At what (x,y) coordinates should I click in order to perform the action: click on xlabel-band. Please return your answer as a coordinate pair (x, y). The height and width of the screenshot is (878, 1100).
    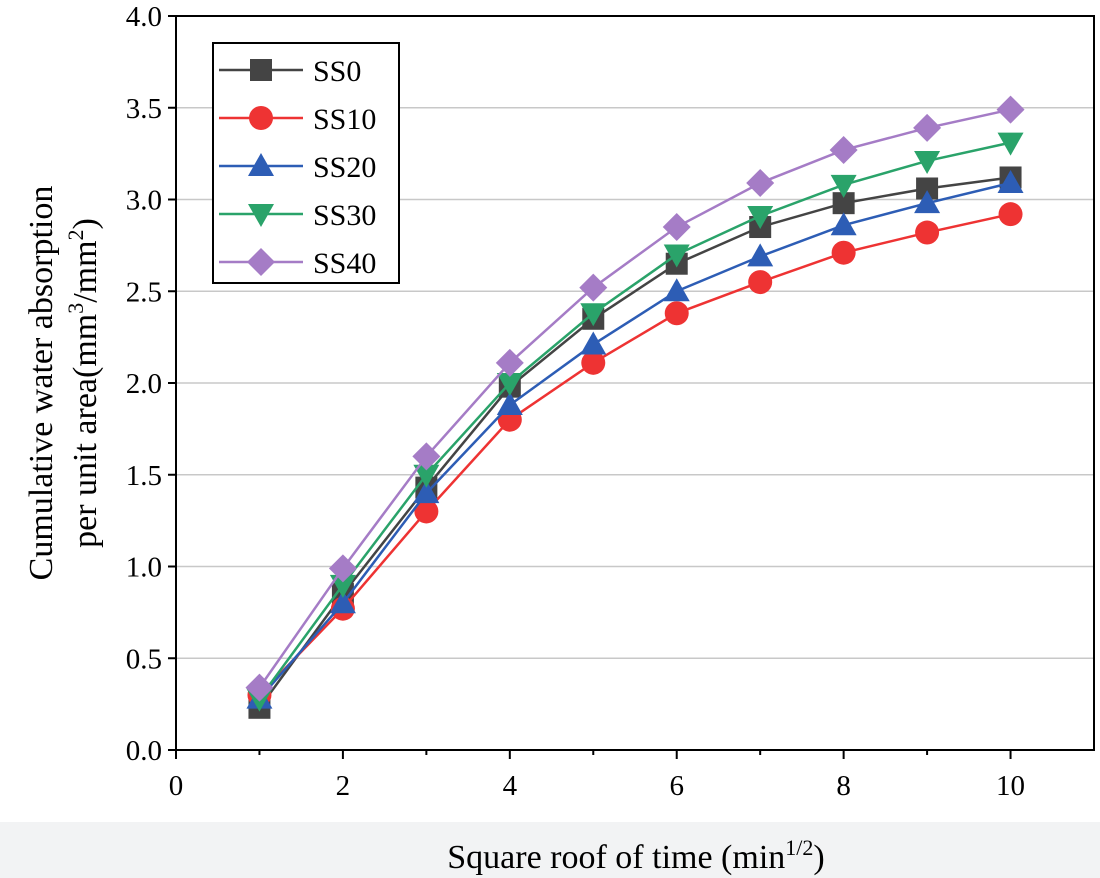
    Looking at the image, I should click on (550, 850).